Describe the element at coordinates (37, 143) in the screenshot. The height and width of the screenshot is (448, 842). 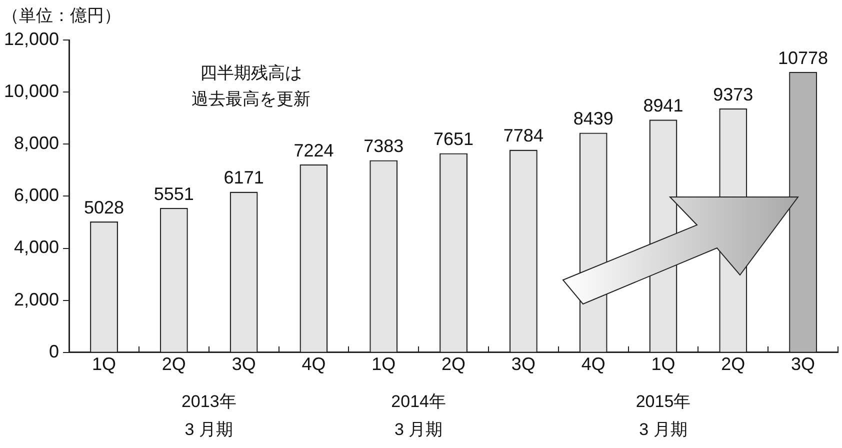
I see `y-tick-label: 8,000` at that location.